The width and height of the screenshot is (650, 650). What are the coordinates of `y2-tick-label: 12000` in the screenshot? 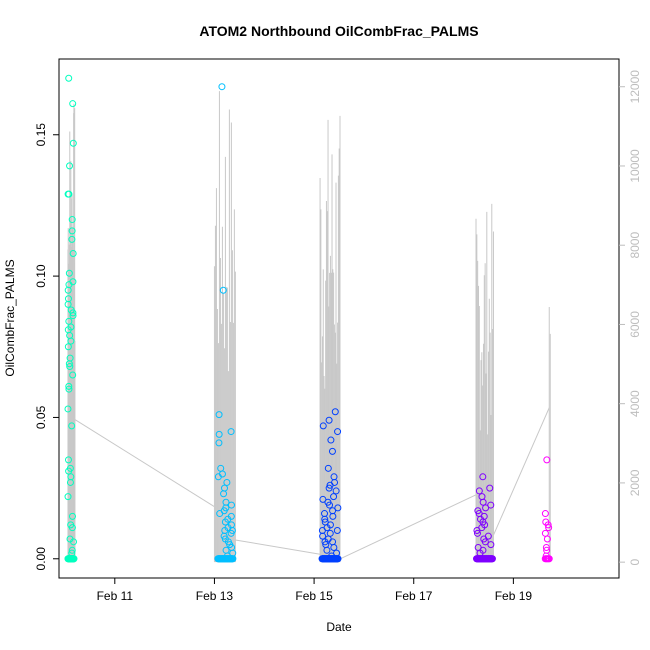 It's located at (635, 87).